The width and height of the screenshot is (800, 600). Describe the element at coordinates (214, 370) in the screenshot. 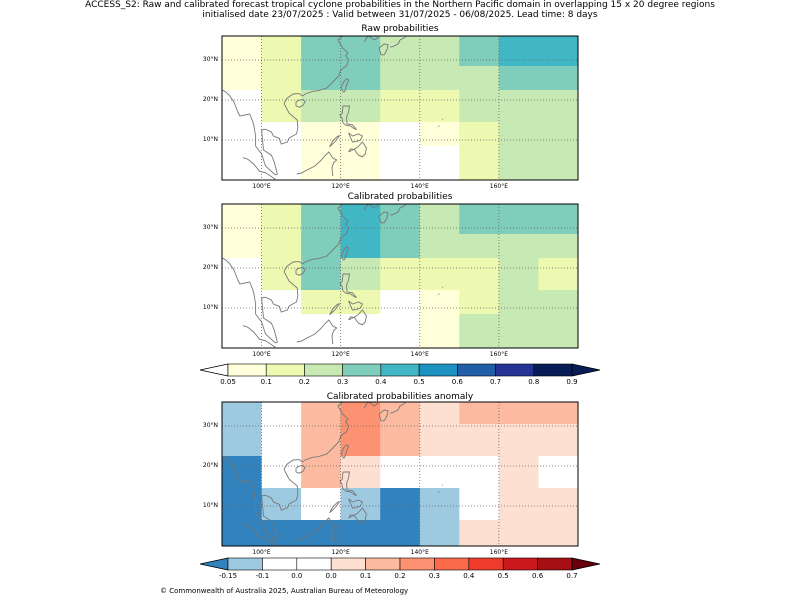

I see `colorbar-under-extension` at that location.